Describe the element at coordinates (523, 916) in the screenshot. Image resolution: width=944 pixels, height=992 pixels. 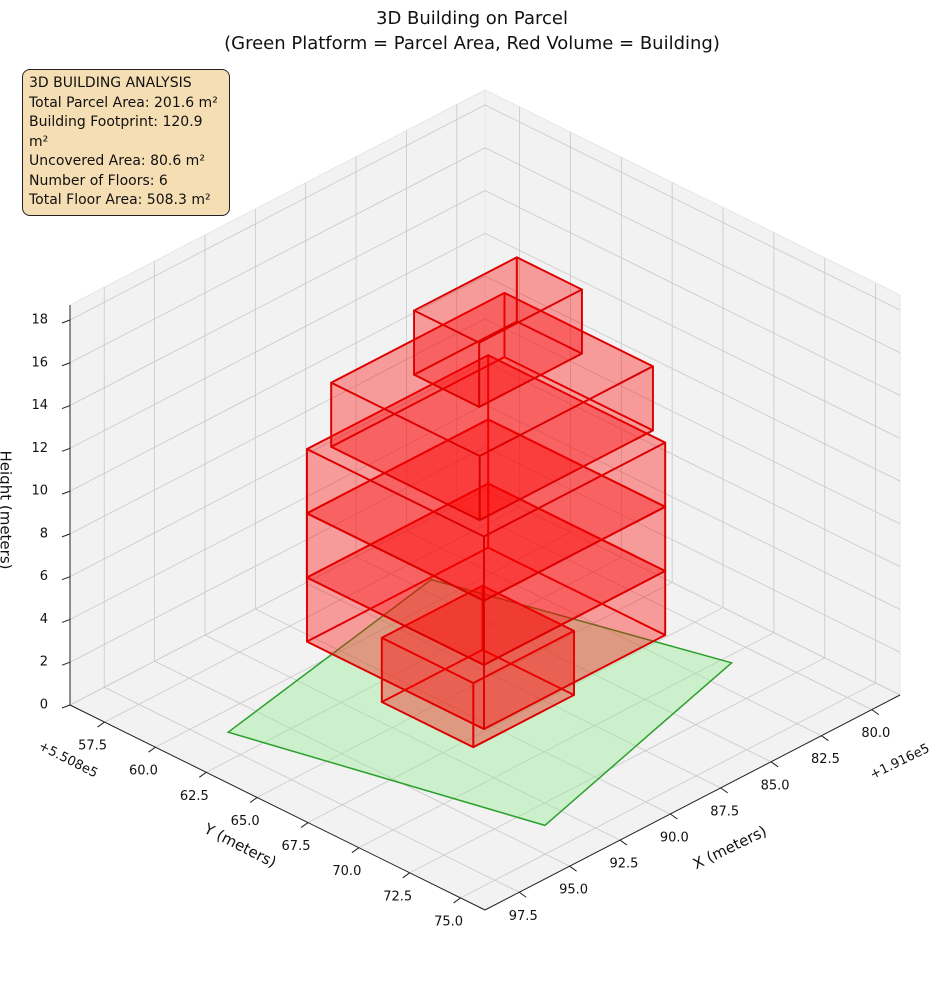
I see `x-tick-label: 97.5` at that location.